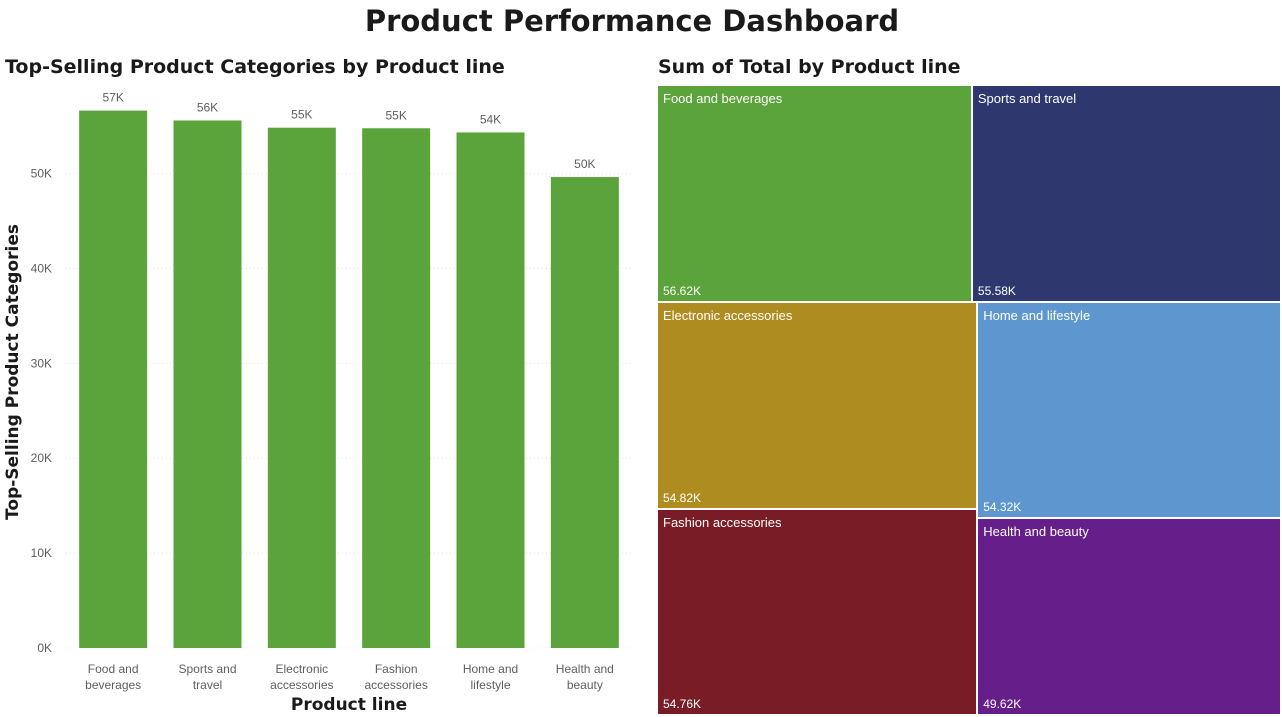 This screenshot has height=717, width=1282. Describe the element at coordinates (207, 685) in the screenshot. I see `x-tick-label: travel` at that location.